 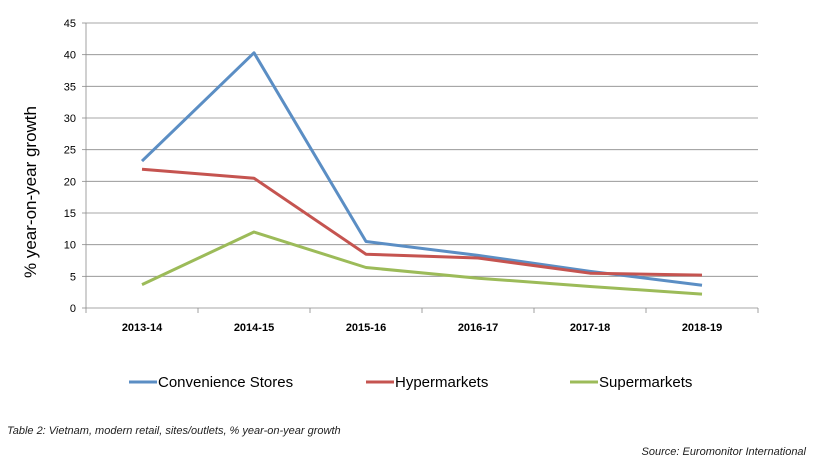 What do you see at coordinates (702, 328) in the screenshot?
I see `x-tick-label: 2018-19` at bounding box center [702, 328].